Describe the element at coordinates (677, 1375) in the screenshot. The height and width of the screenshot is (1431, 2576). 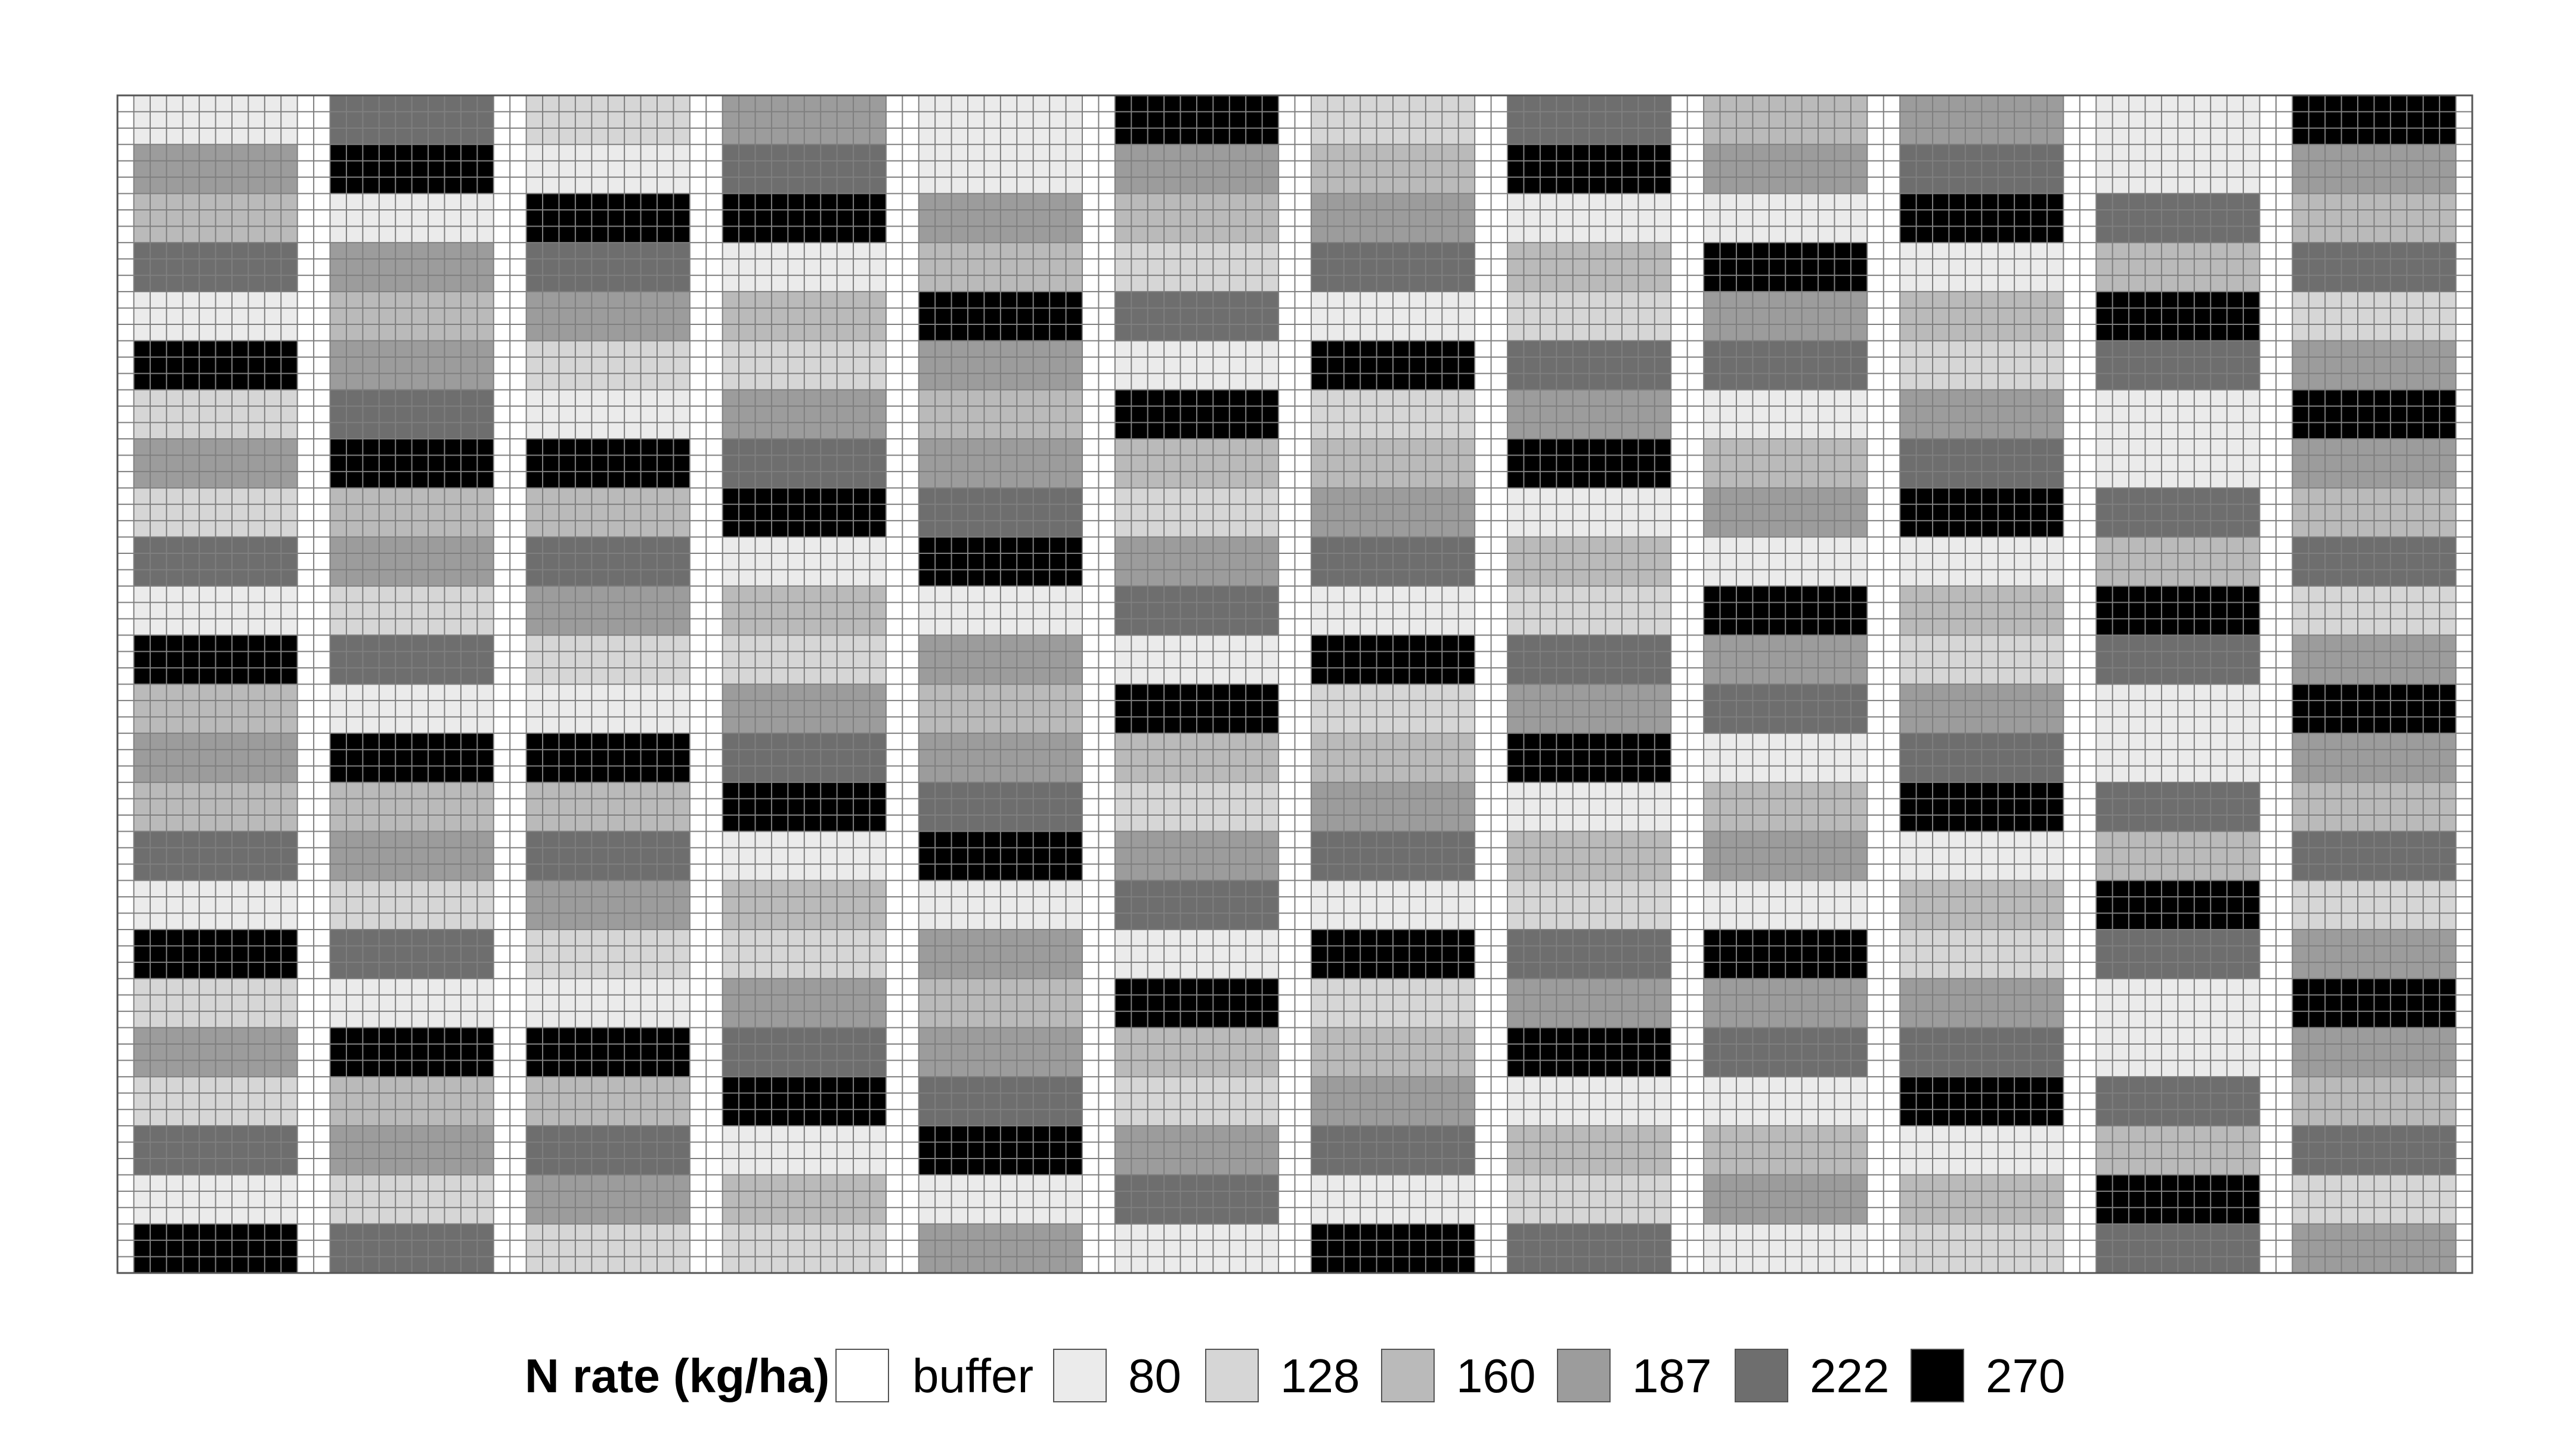
I see `legend-title: N rate (kg/ha)` at that location.